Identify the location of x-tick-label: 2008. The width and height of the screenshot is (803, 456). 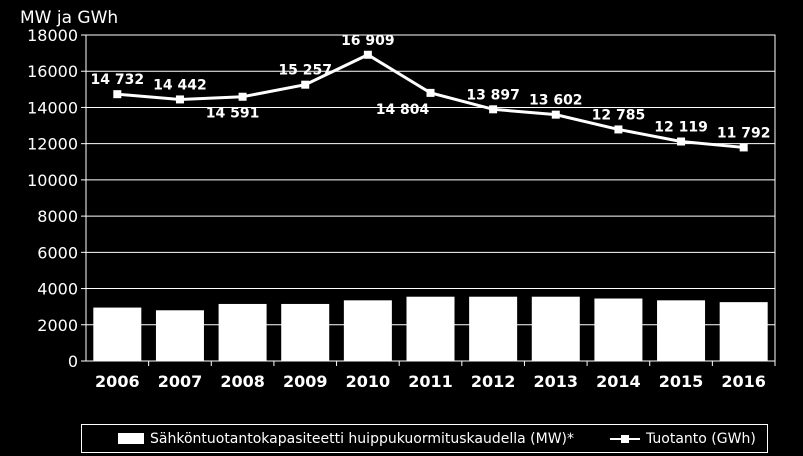
(242, 381).